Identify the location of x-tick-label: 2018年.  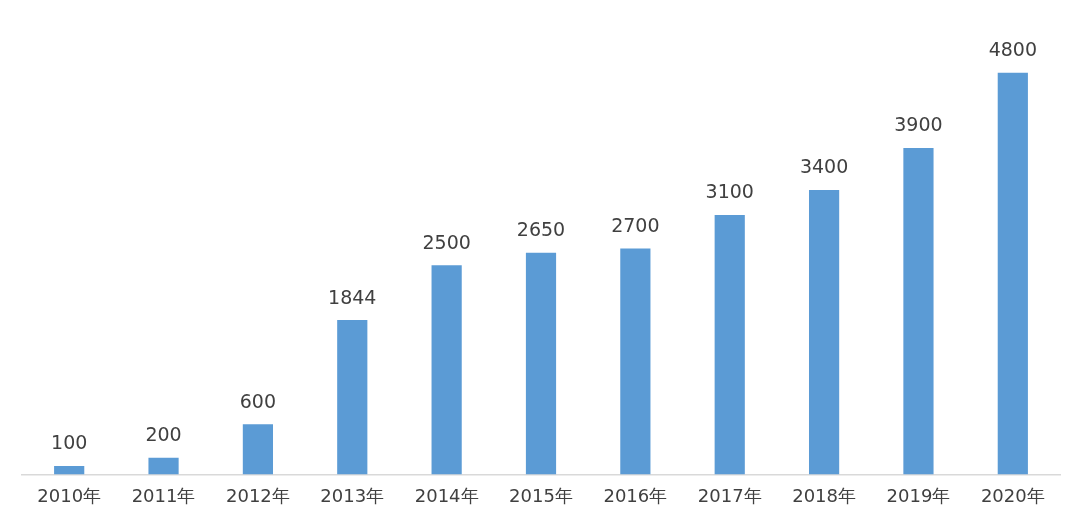
(824, 495).